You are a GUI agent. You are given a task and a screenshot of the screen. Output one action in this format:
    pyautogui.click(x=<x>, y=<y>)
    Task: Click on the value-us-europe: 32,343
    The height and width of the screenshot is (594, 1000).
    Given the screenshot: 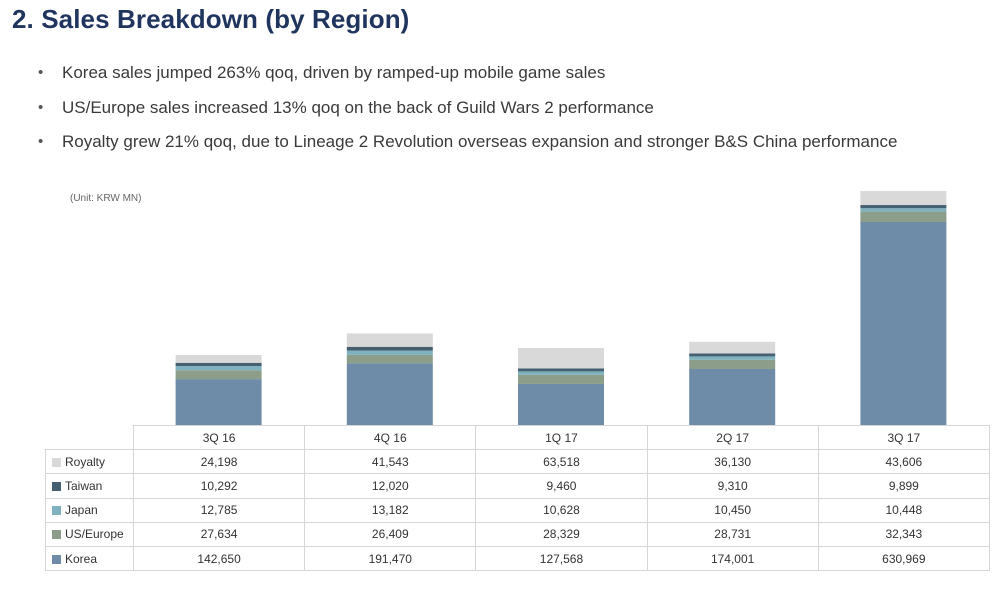 What is the action you would take?
    pyautogui.click(x=903, y=534)
    